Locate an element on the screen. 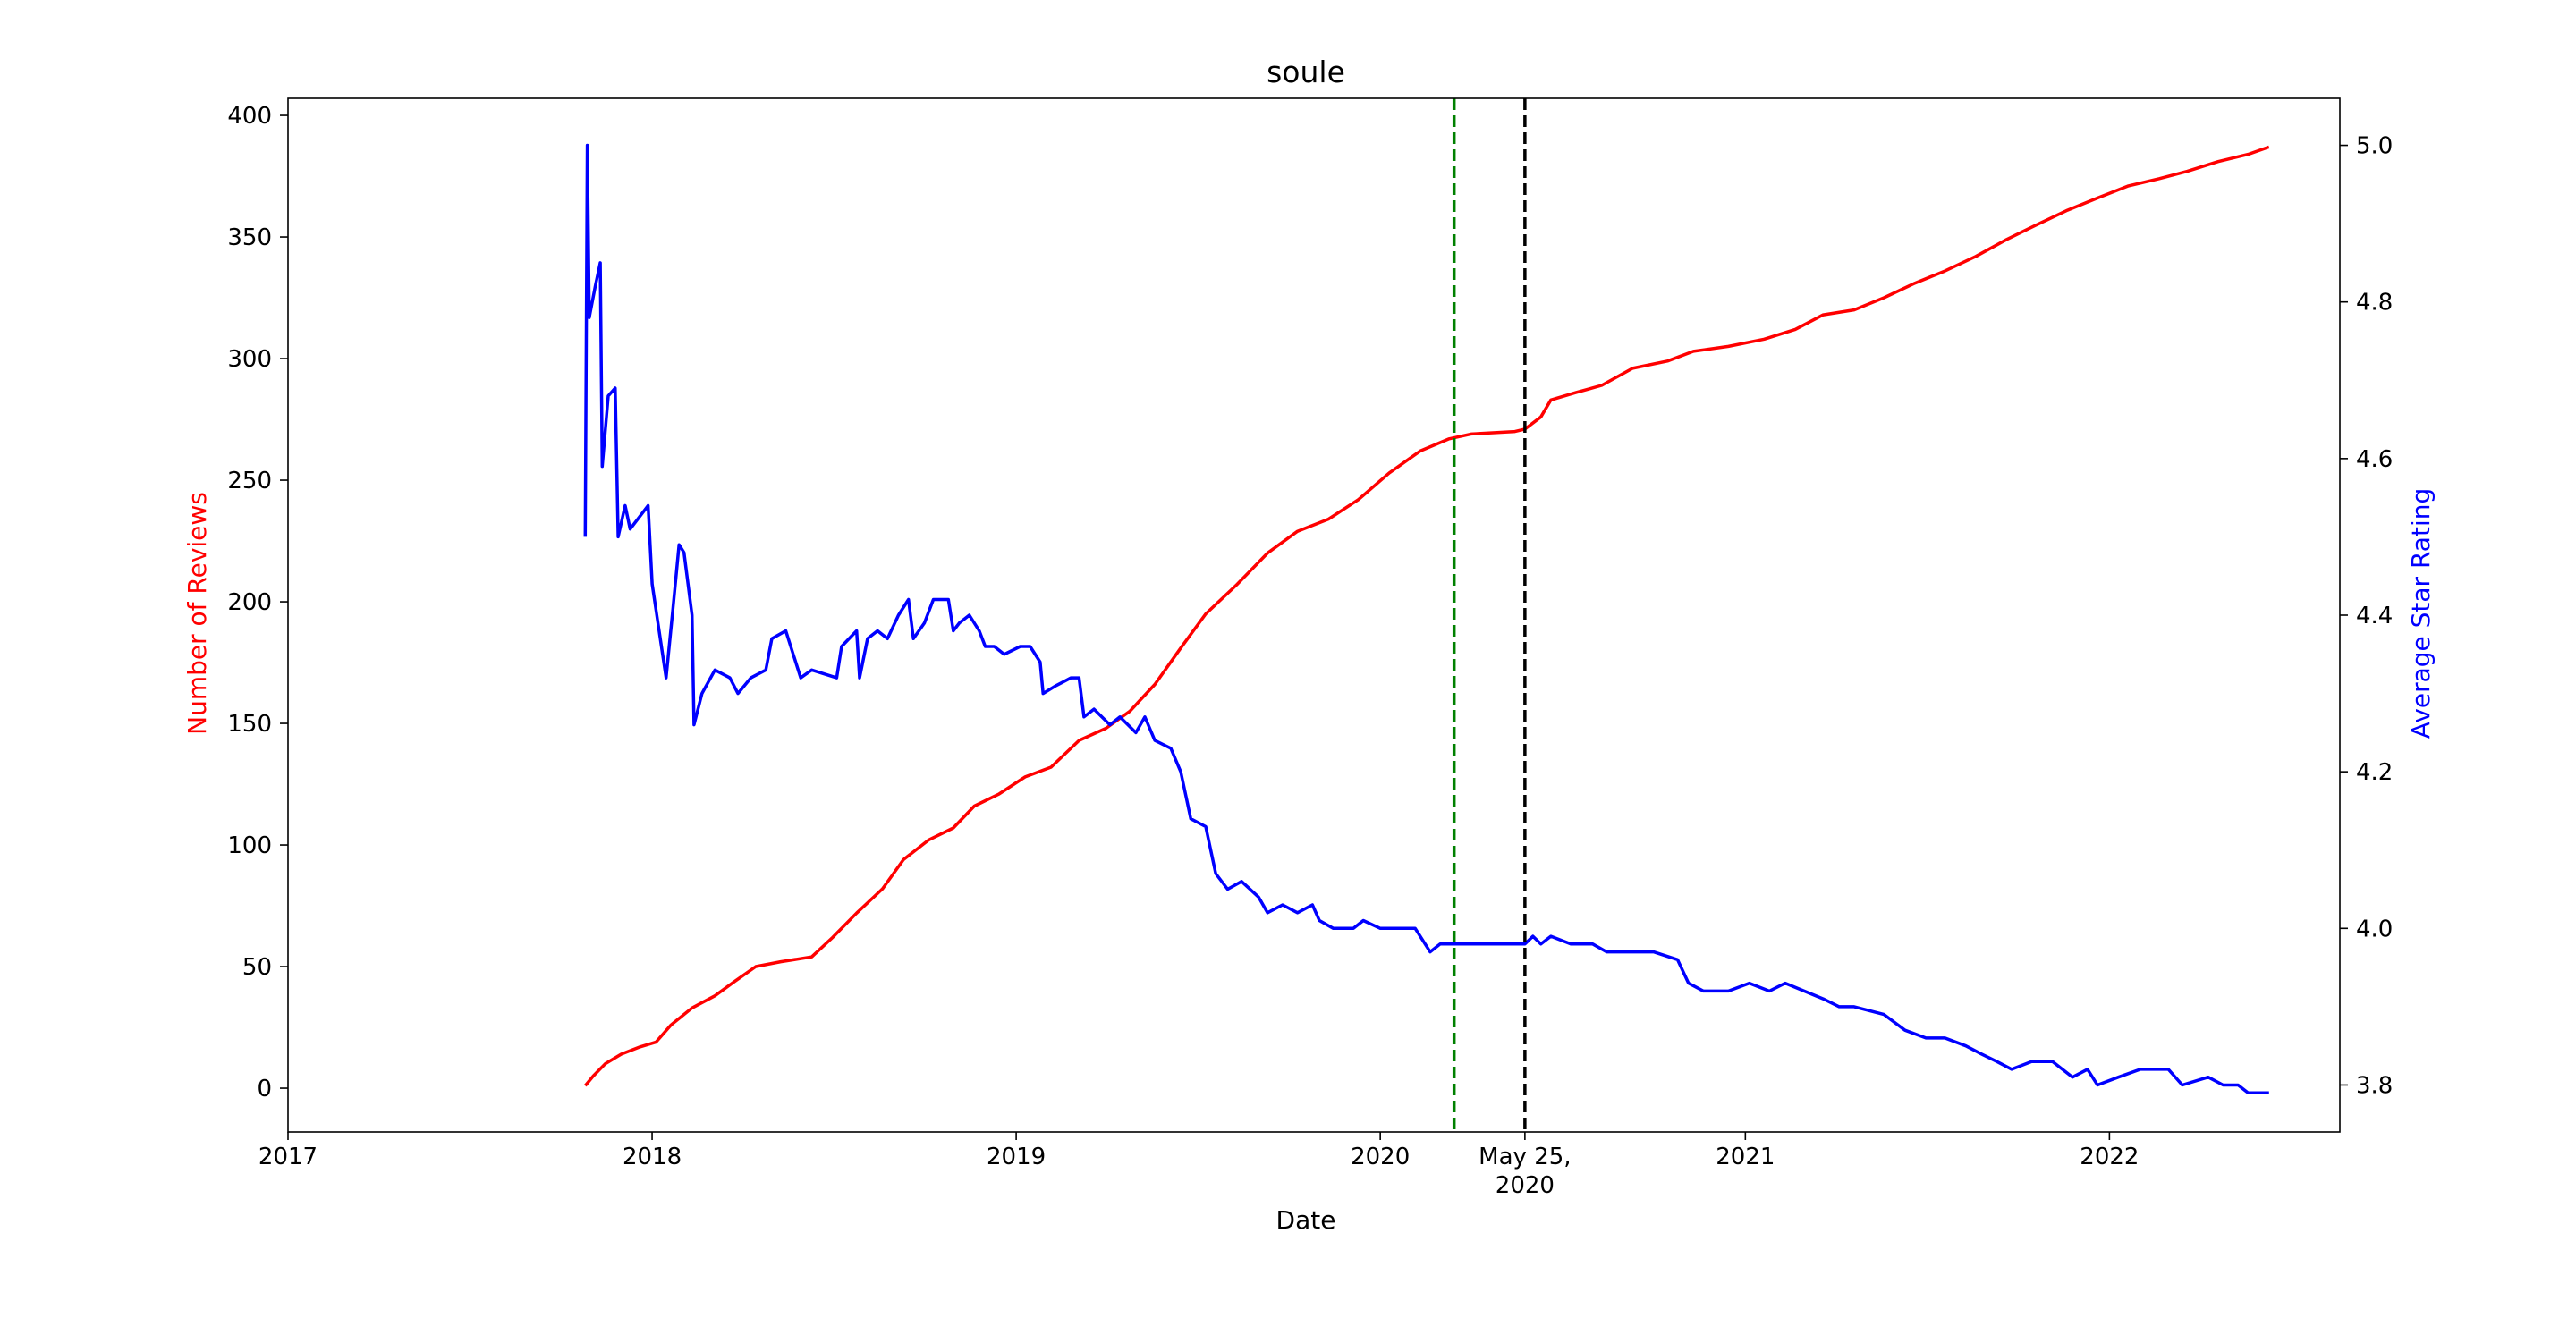 The image size is (2576, 1326). x-tick-label: 2021 is located at coordinates (1745, 1157).